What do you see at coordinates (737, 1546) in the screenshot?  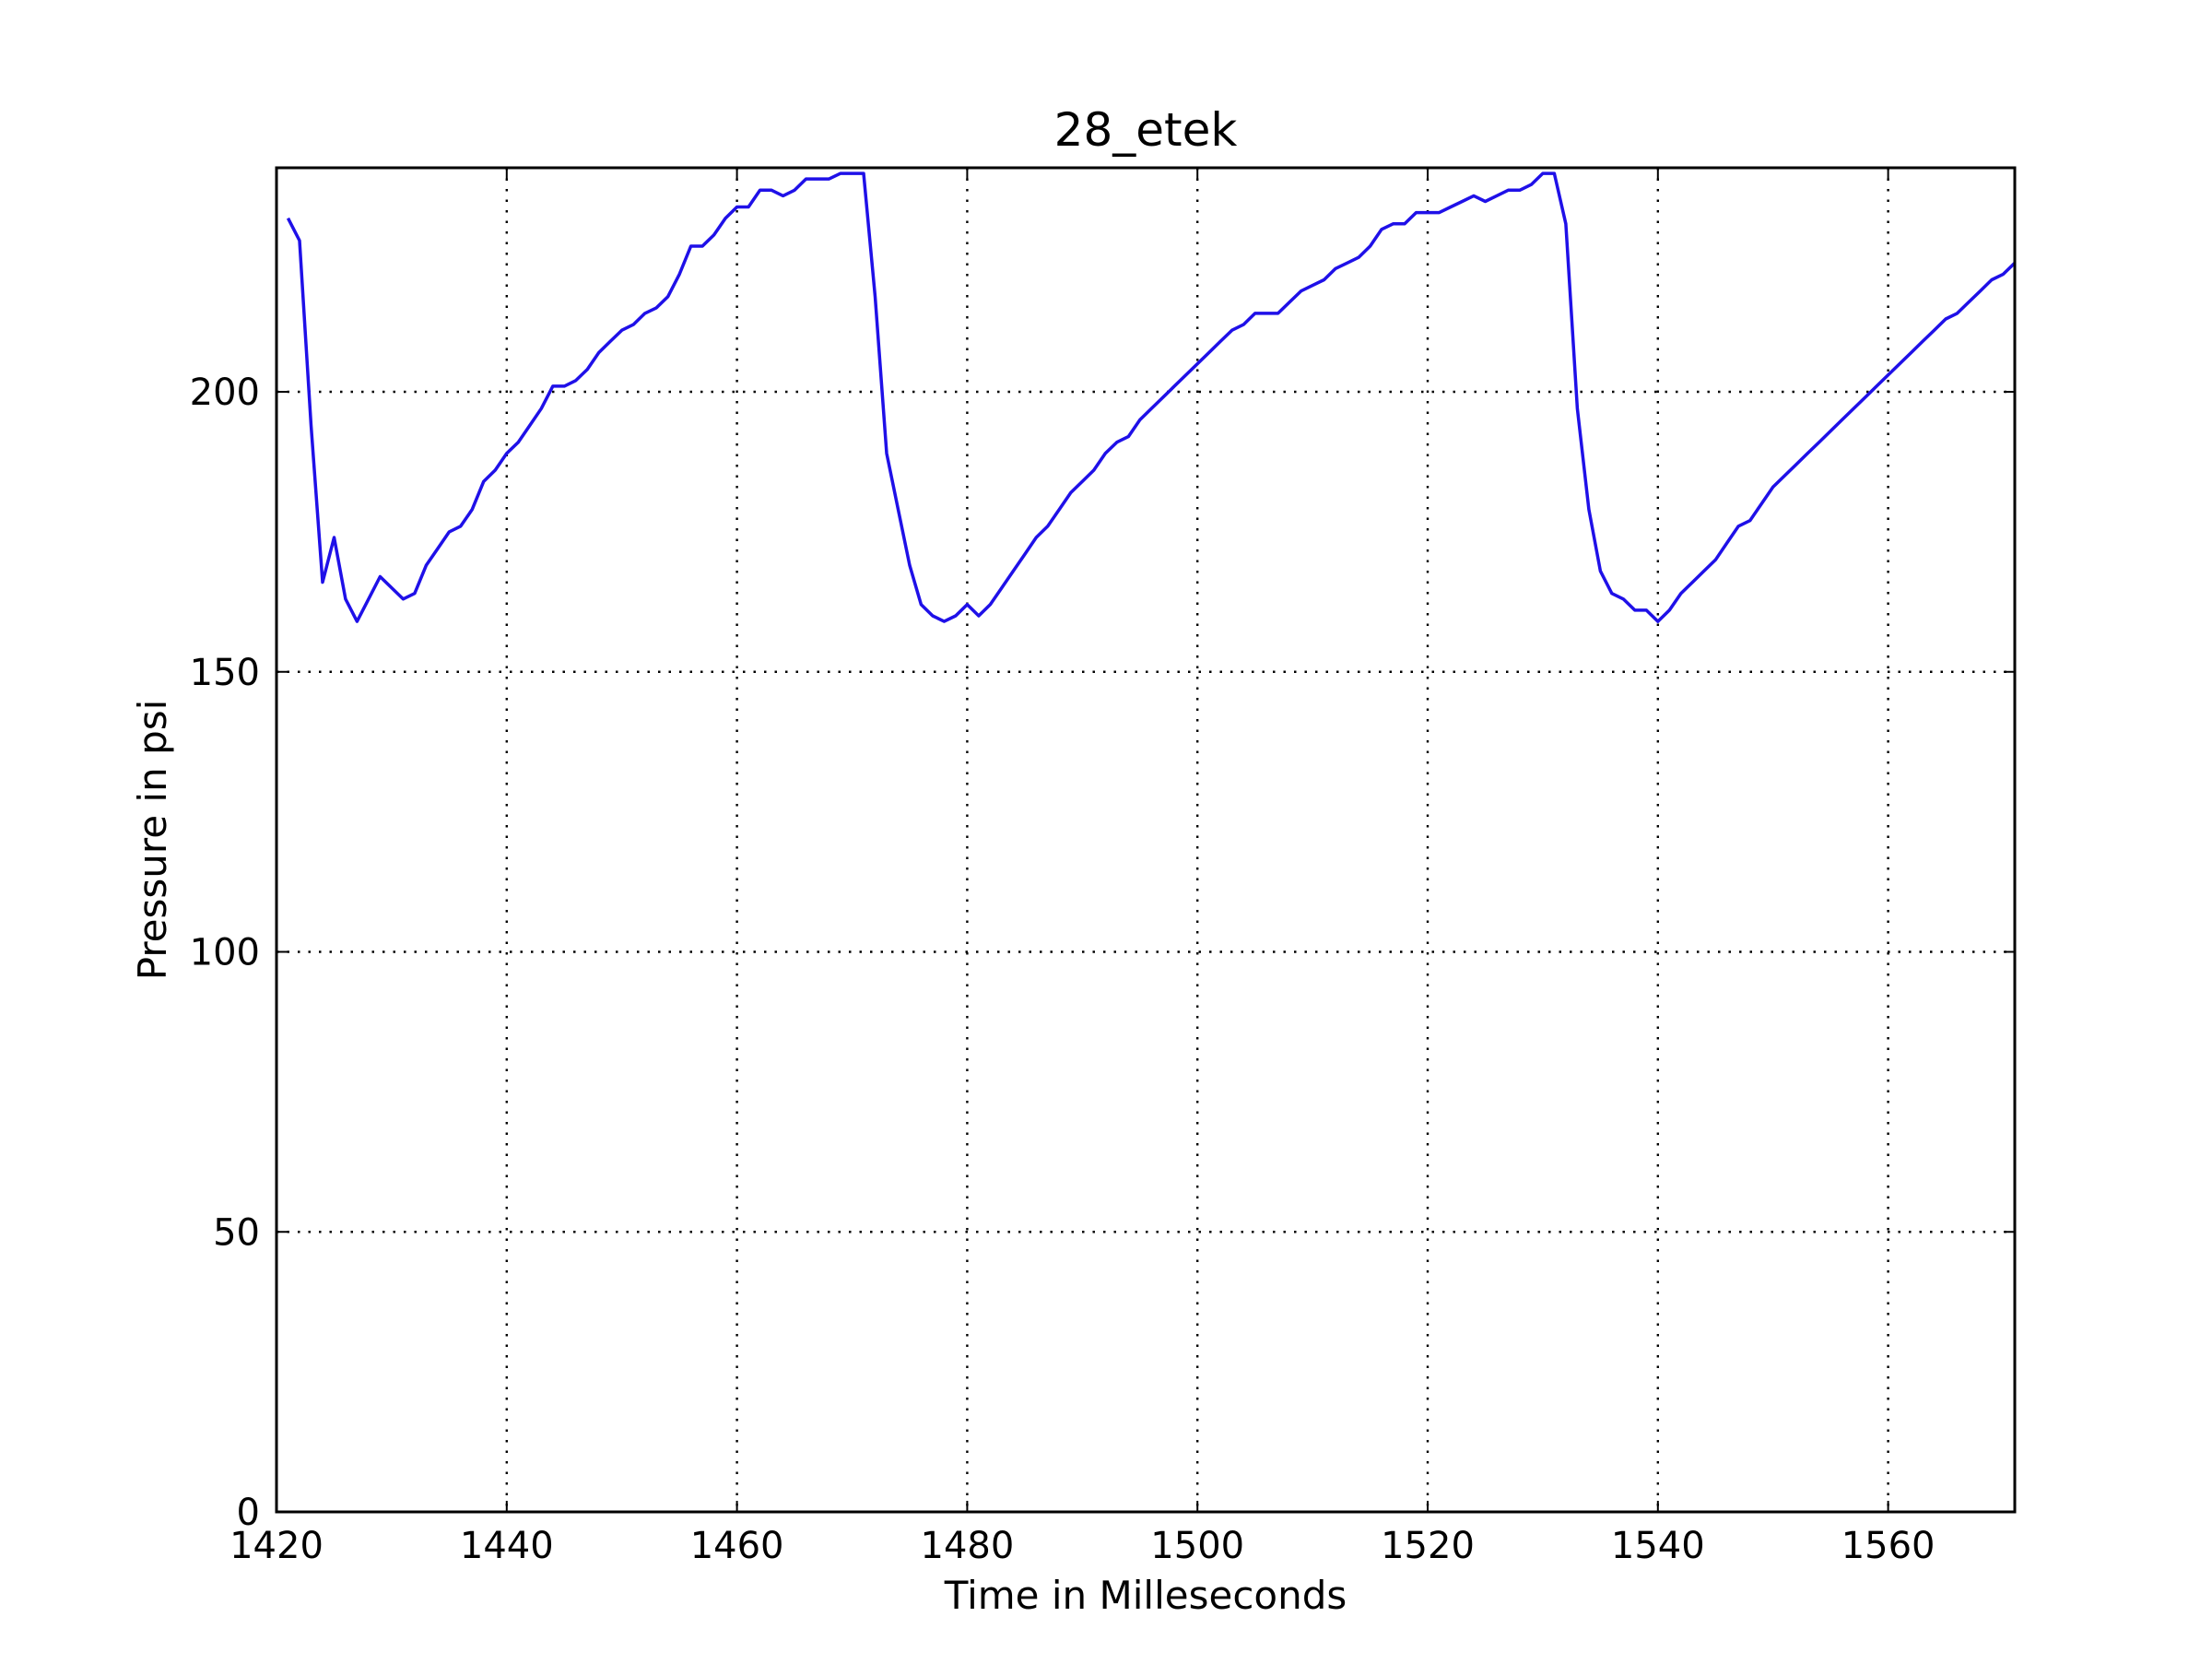 I see `x-tick-label: 1460` at bounding box center [737, 1546].